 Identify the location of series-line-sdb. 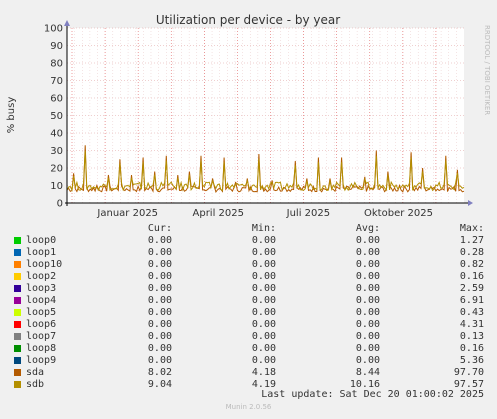
(265, 171).